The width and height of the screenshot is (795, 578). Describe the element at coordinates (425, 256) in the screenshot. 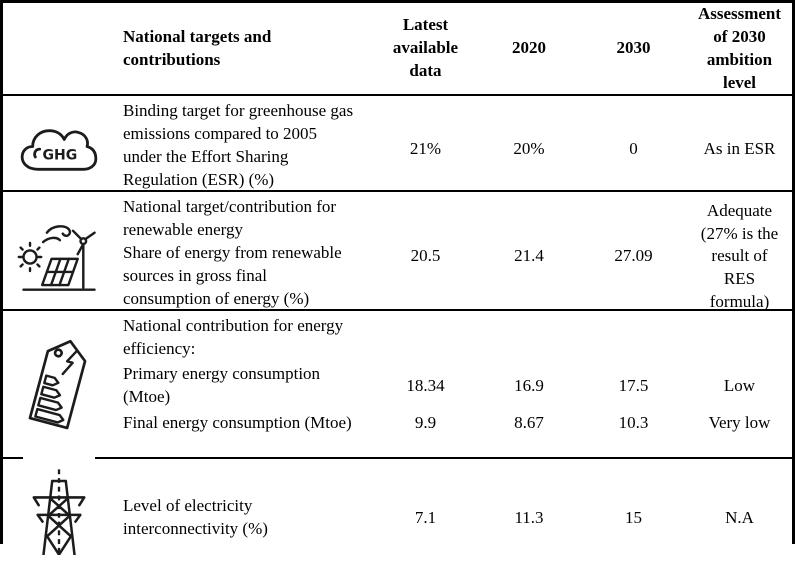

I see `row-renewables-latest: 20.5` at that location.